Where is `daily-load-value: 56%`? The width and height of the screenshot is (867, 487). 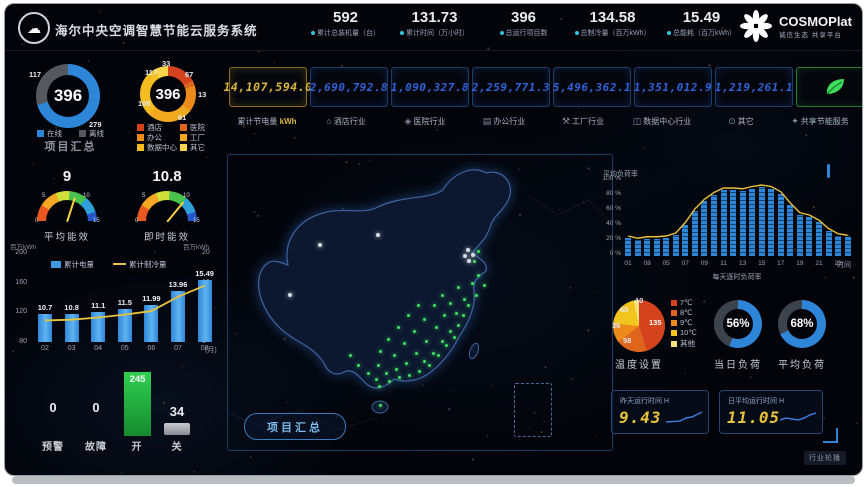 daily-load-value: 56% is located at coordinates (738, 324).